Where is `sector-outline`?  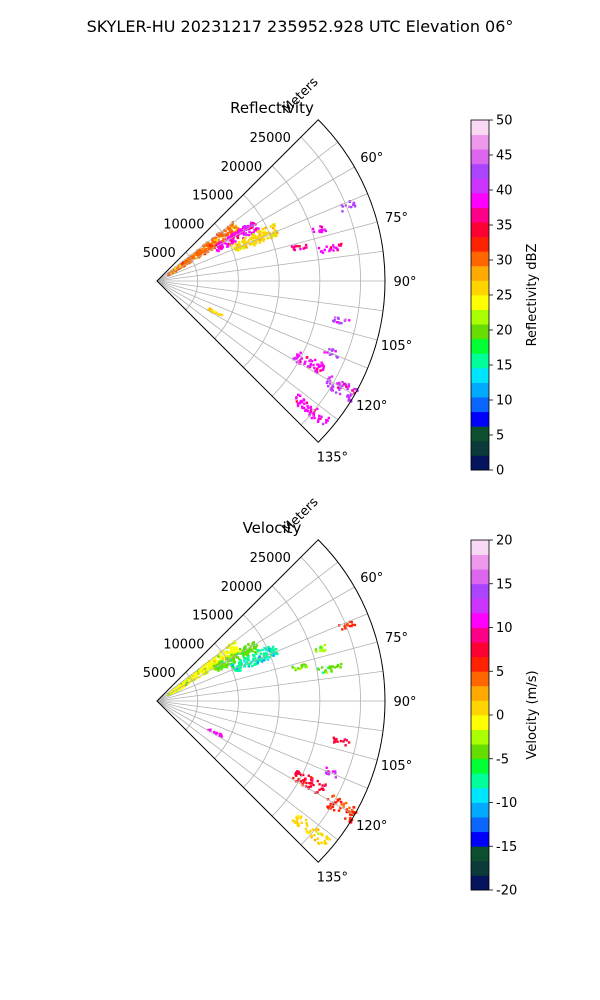 sector-outline is located at coordinates (271, 281).